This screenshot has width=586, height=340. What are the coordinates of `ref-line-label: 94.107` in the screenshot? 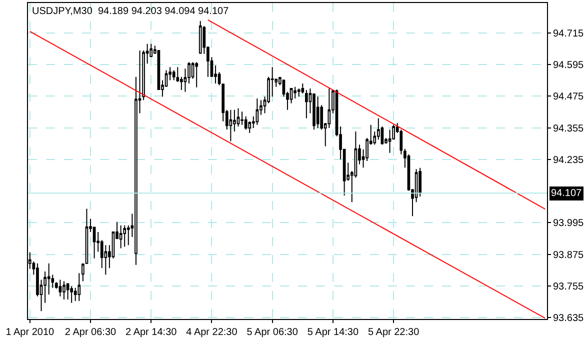 It's located at (566, 193).